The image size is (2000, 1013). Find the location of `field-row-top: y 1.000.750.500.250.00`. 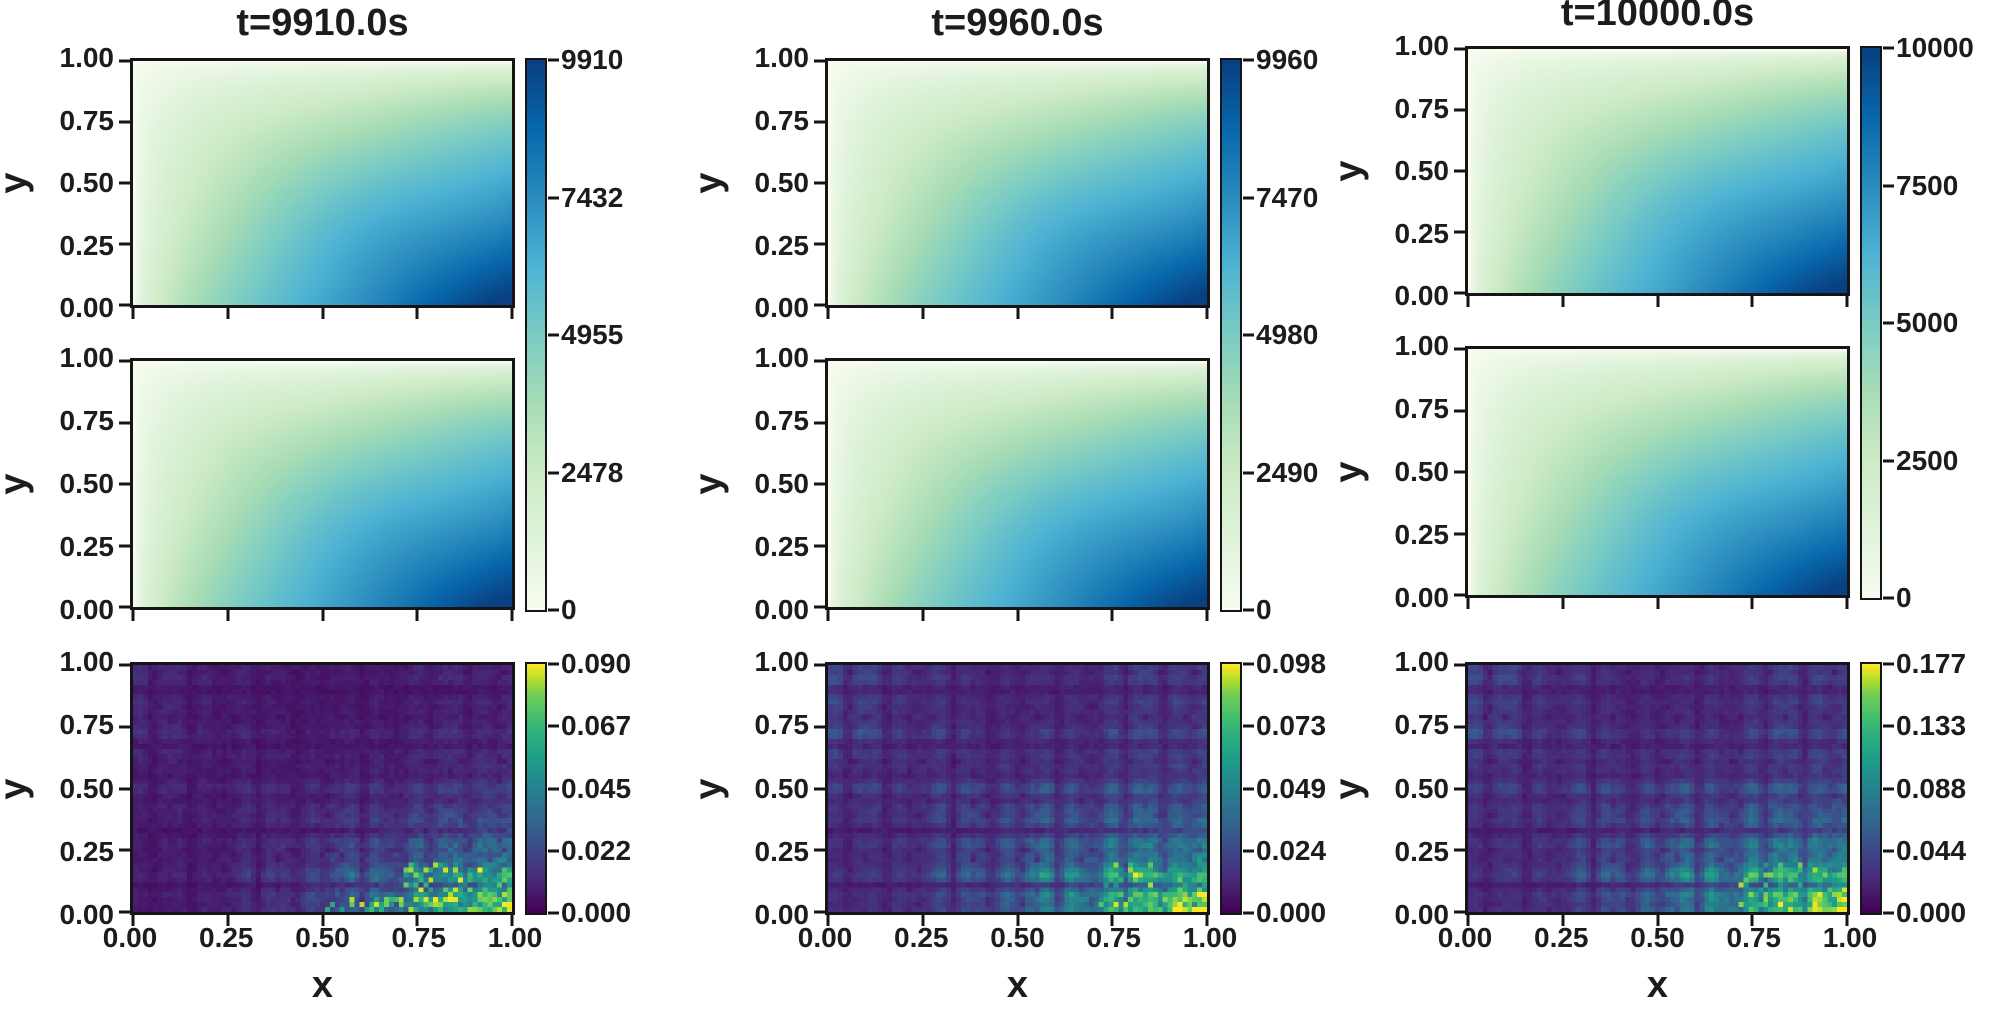

field-row-top: y 1.000.750.500.250.00 is located at coordinates (332, 182).